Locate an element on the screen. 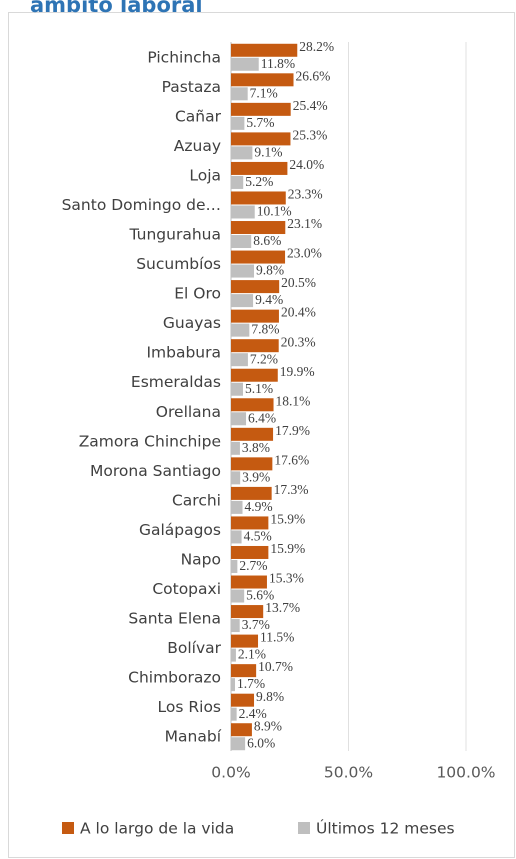 The height and width of the screenshot is (859, 516). data-label: 15.3% is located at coordinates (286, 578).